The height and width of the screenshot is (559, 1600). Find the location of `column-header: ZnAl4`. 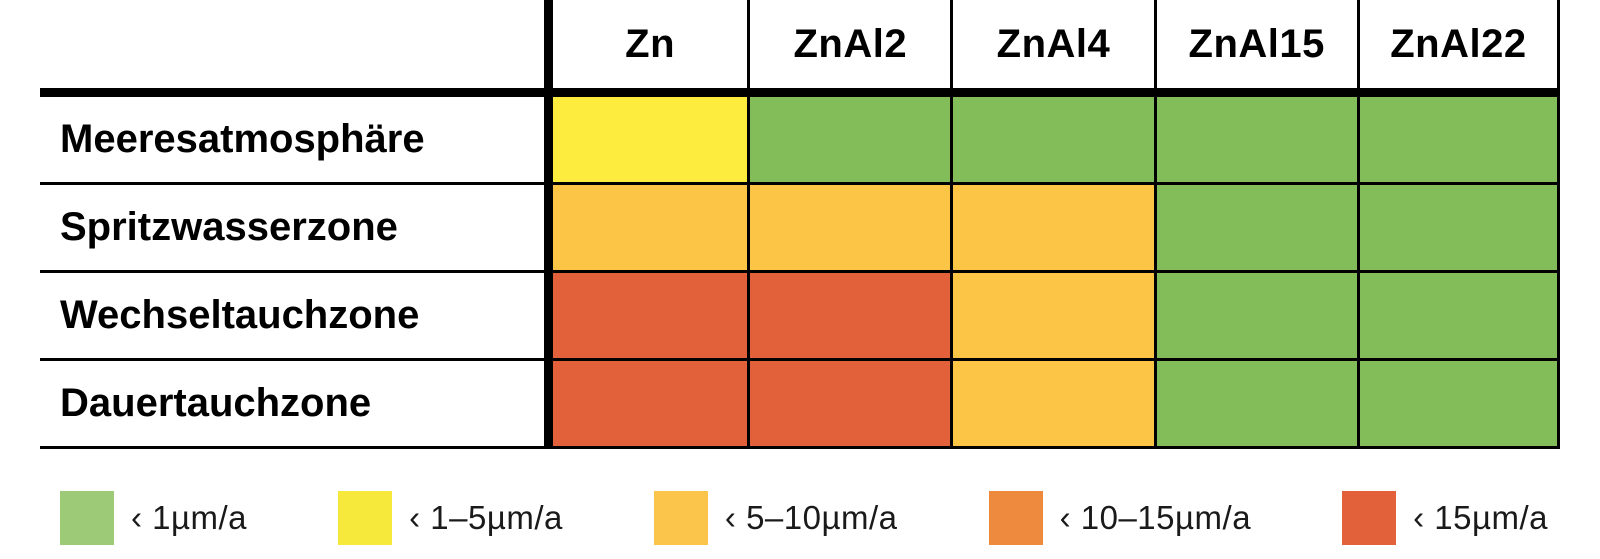

column-header: ZnAl4 is located at coordinates (1052, 48).